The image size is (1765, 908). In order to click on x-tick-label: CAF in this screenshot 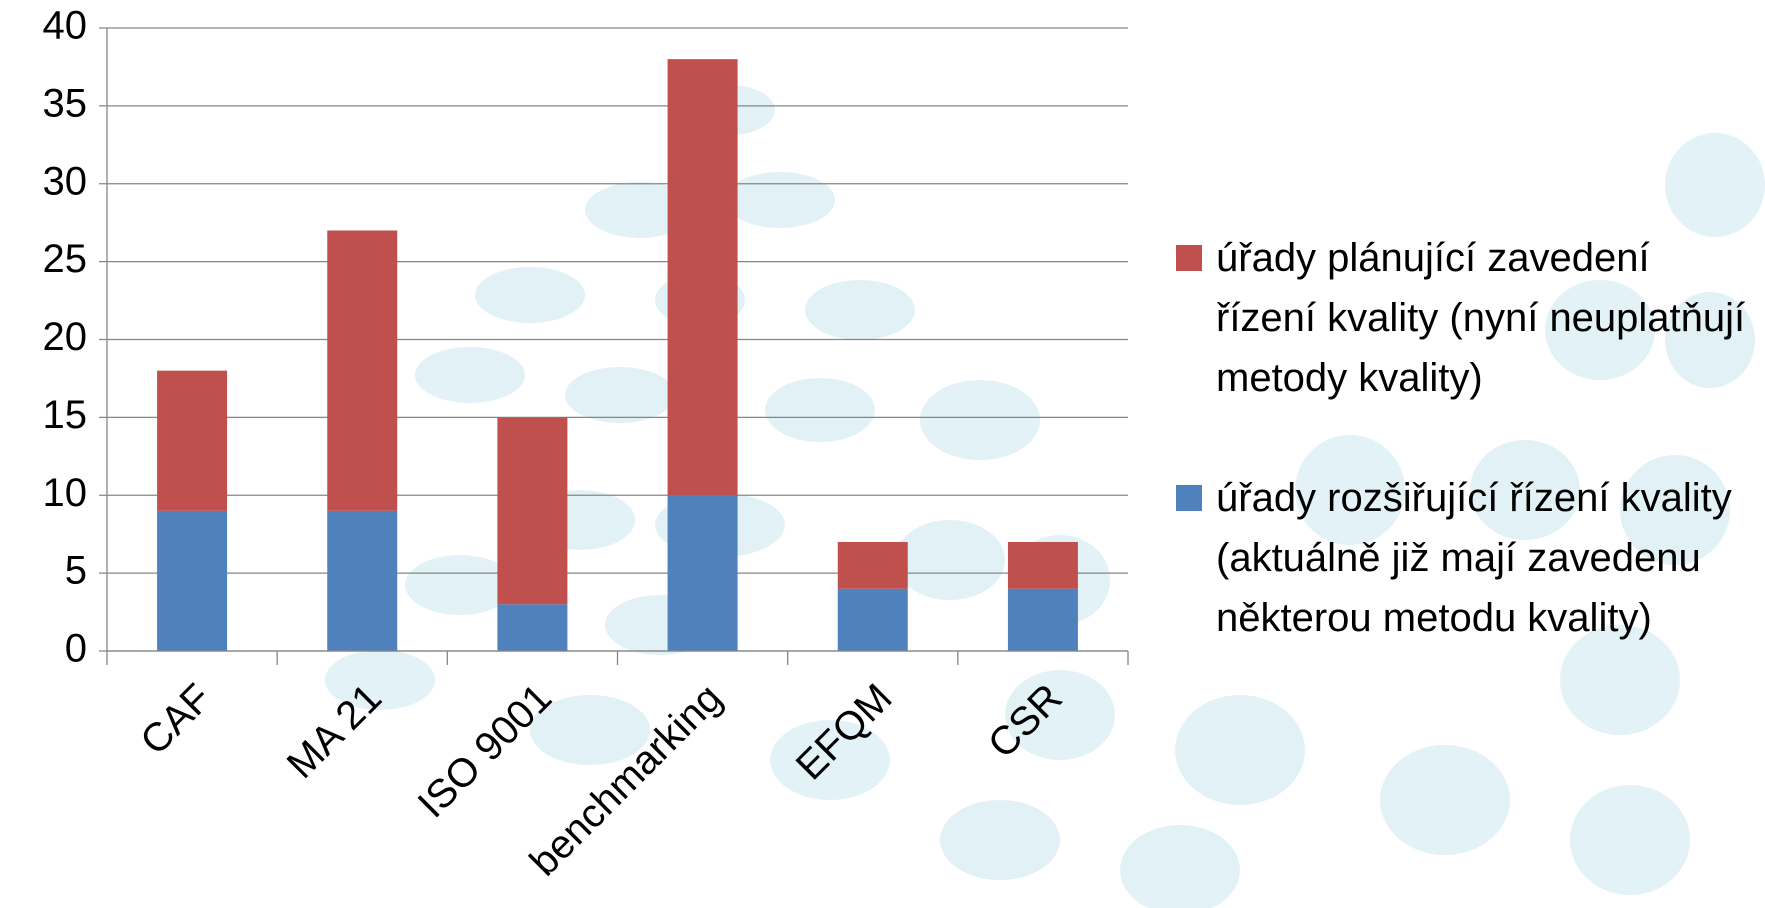, I will do `click(176, 720)`.